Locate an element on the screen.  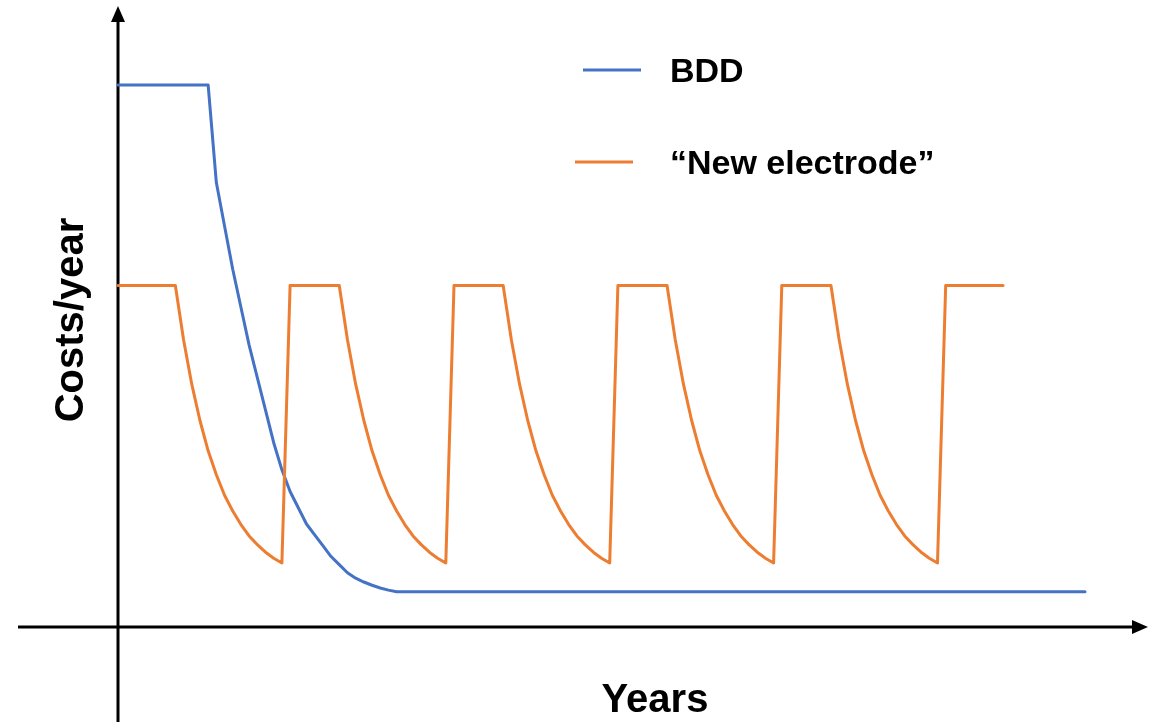
legend-label: BDD is located at coordinates (707, 70).